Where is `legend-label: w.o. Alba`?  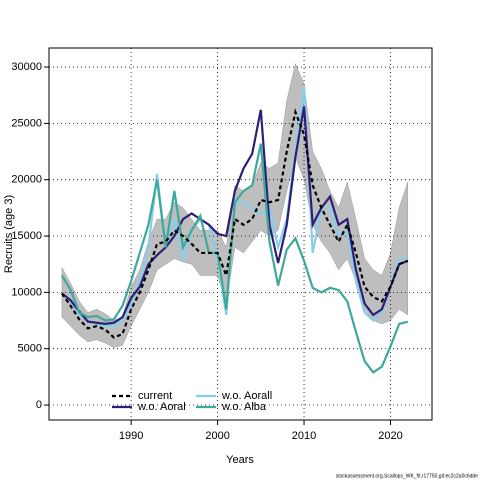 legend-label: w.o. Alba is located at coordinates (244, 407).